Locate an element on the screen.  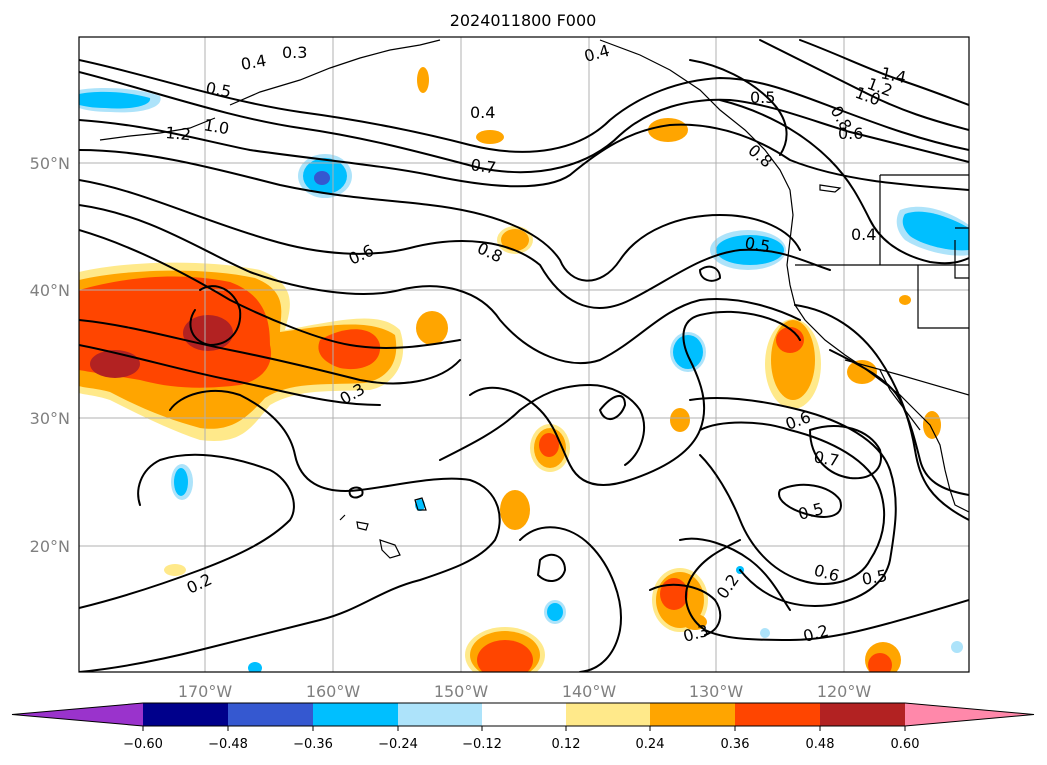
contour-label: 0.3 is located at coordinates (294, 52).